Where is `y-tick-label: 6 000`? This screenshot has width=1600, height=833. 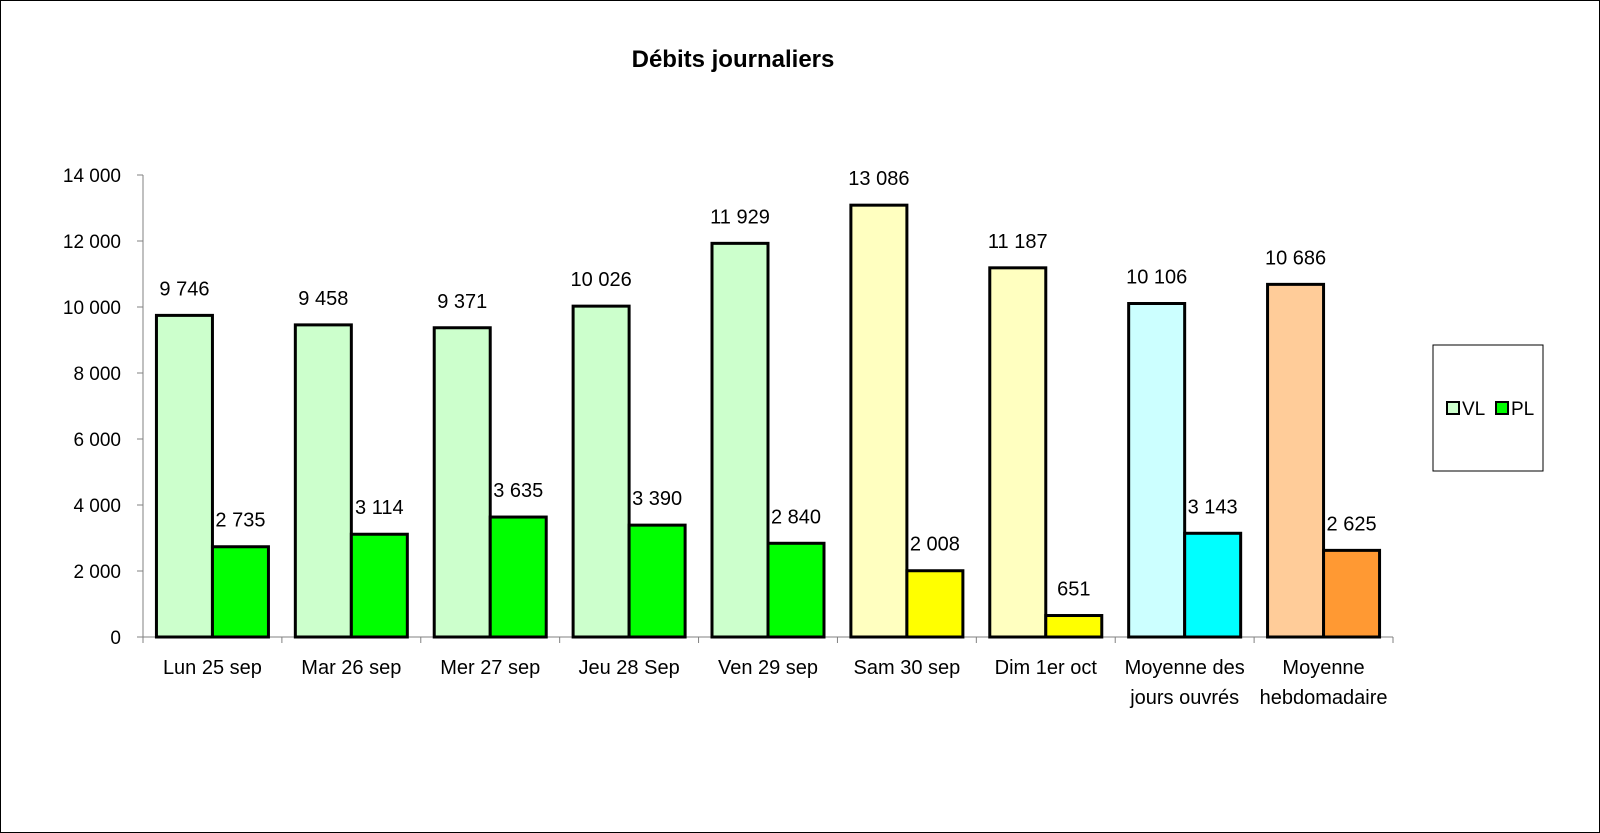
y-tick-label: 6 000 is located at coordinates (97, 440).